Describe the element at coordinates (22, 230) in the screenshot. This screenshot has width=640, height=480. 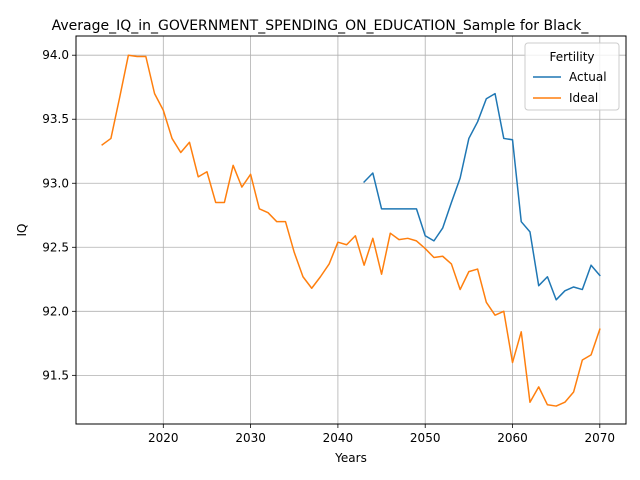
I see `y-axis-label: IQ` at that location.